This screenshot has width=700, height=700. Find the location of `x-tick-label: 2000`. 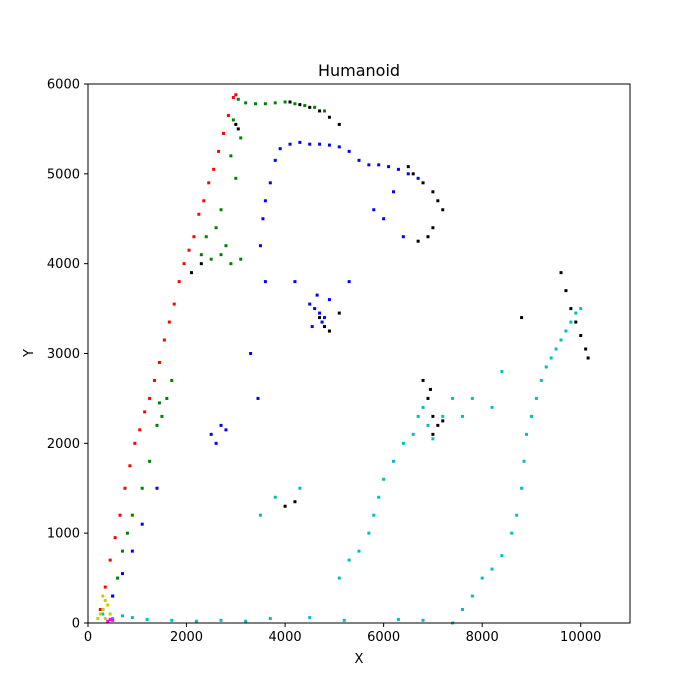

x-tick-label: 2000 is located at coordinates (186, 637).